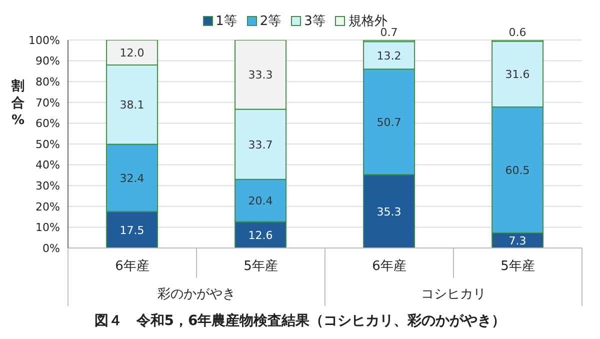  Describe the element at coordinates (517, 241) in the screenshot. I see `data-label: 7.3` at that location.